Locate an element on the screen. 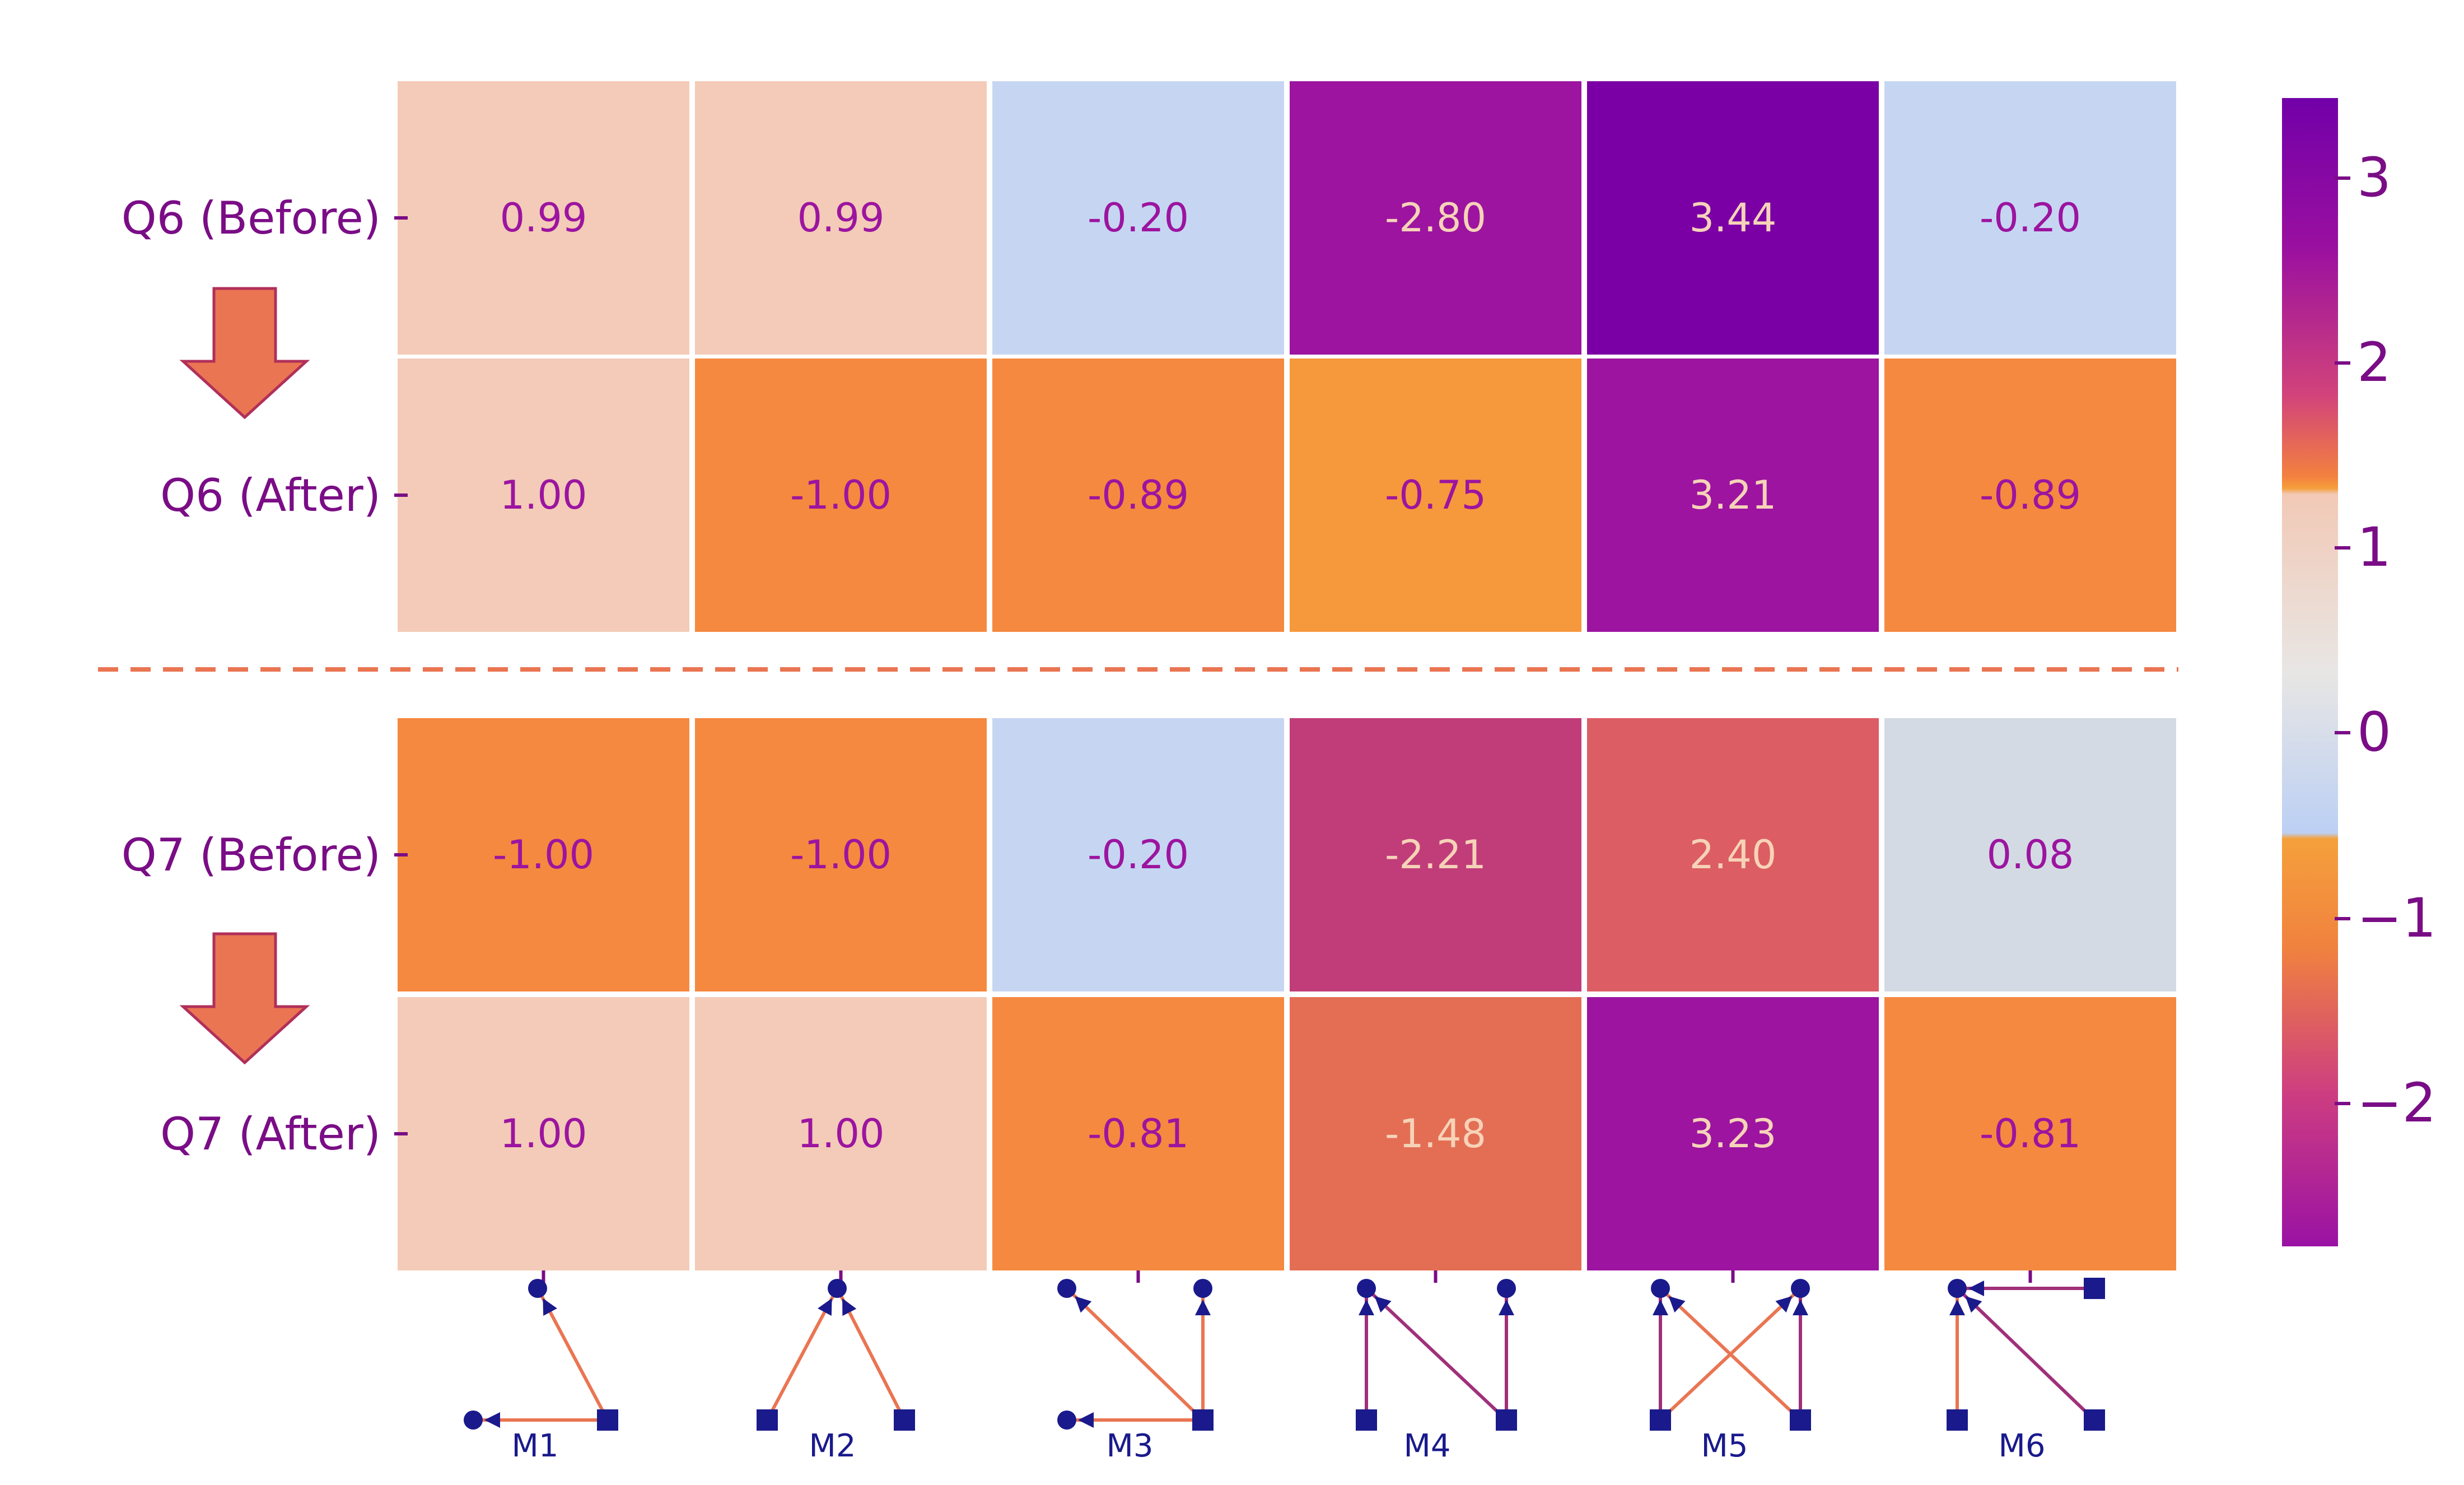  motif-diagram: M5 is located at coordinates (1731, 1371).